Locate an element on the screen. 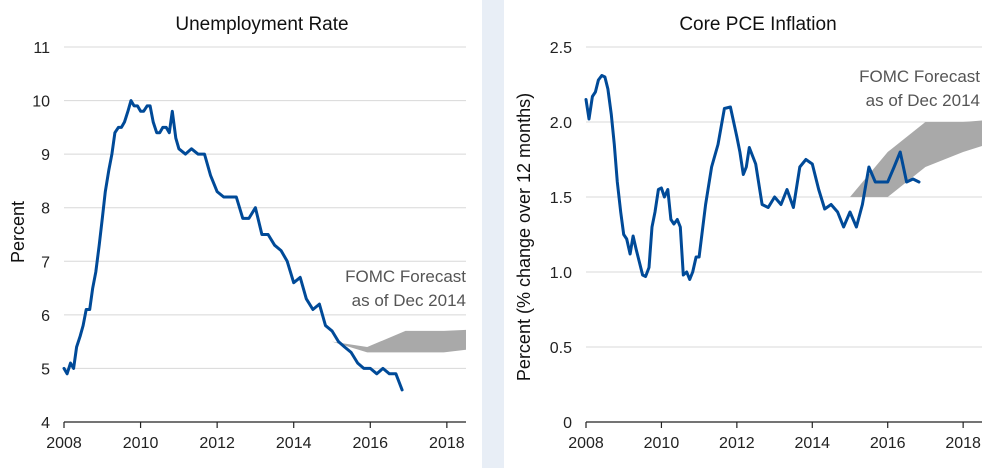 This screenshot has height=468, width=1000. chart2-title: Core PCE Inflation is located at coordinates (757, 24).